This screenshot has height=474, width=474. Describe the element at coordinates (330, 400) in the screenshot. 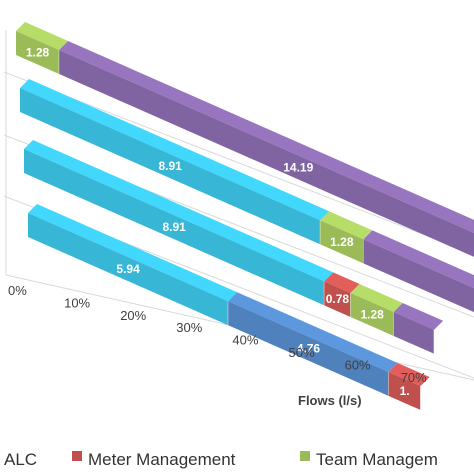

I see `x-axis-title: Flows (l/s)` at that location.